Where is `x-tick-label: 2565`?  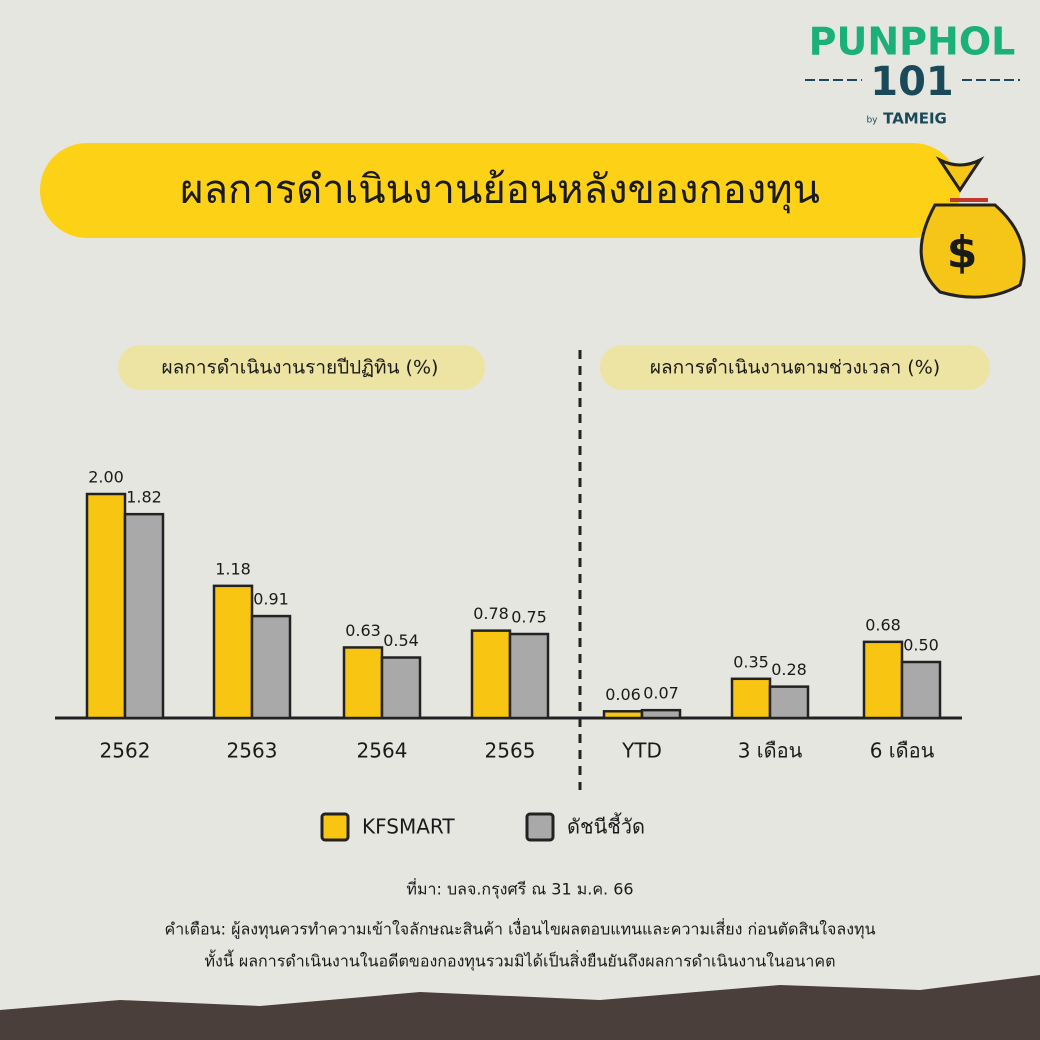 x-tick-label: 2565 is located at coordinates (510, 751).